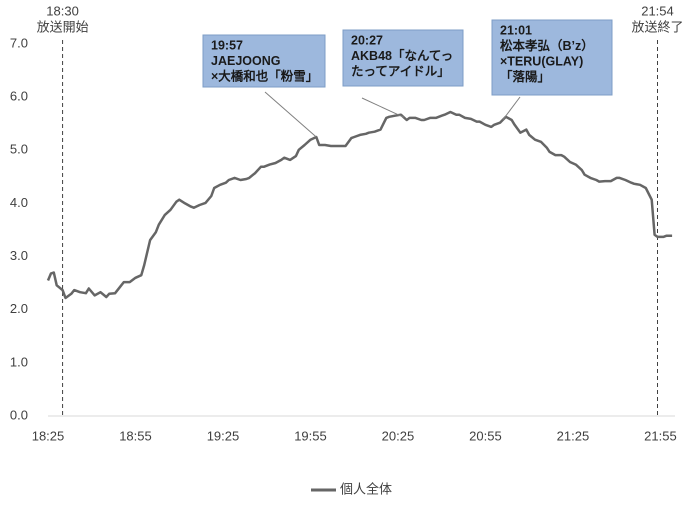 The height and width of the screenshot is (511, 700). Describe the element at coordinates (19, 255) in the screenshot. I see `y-tick-label: 3.0` at that location.